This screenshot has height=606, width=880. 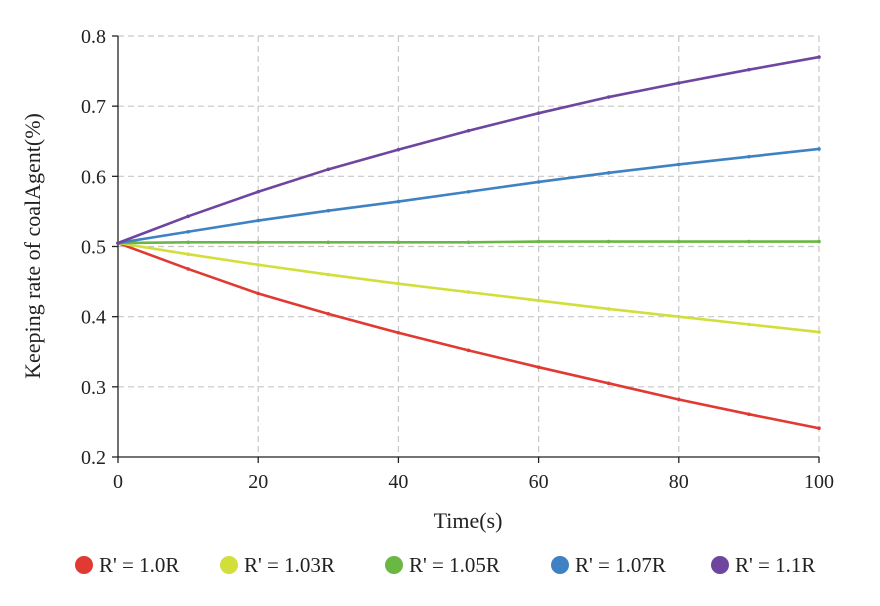 I want to click on legend-item: R' = 1.07R, so click(x=608, y=565).